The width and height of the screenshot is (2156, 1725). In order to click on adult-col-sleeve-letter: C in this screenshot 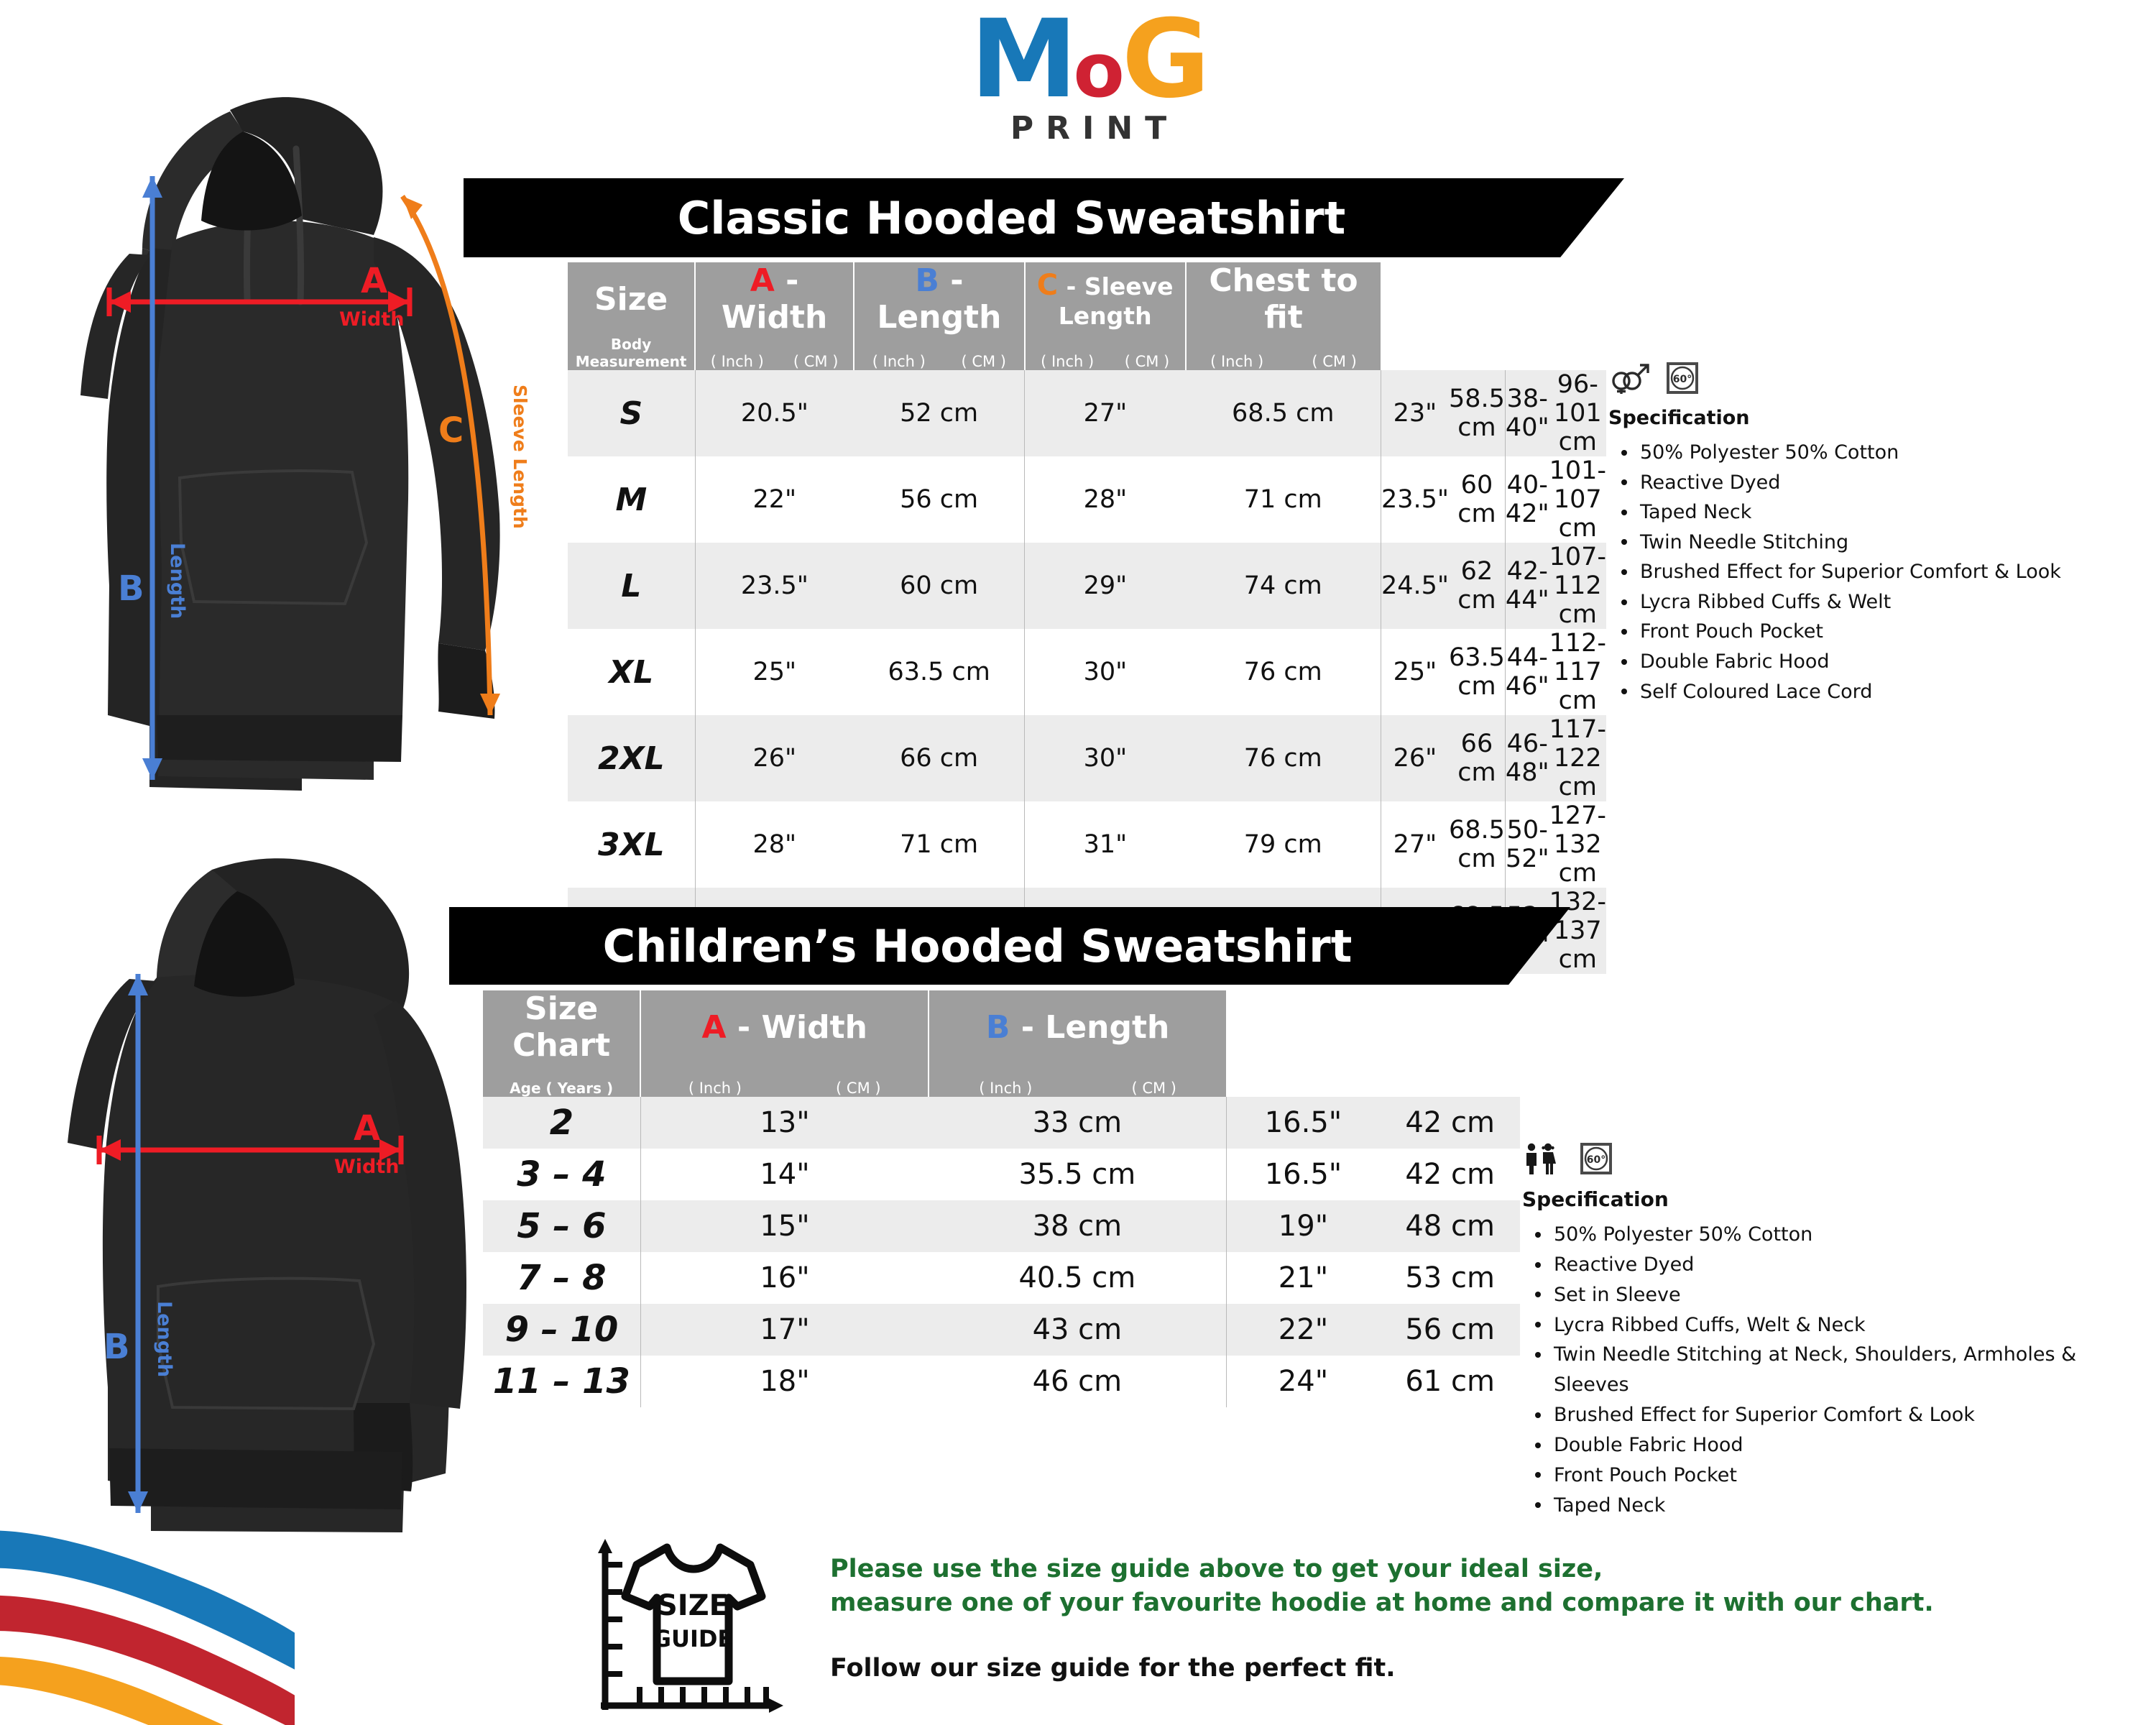, I will do `click(1047, 285)`.